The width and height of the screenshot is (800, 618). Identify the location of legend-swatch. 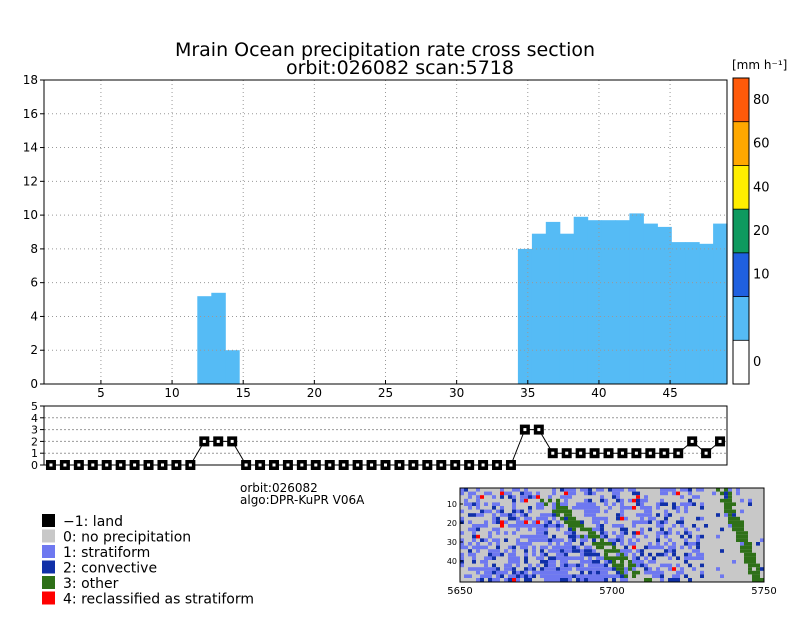
(48, 520).